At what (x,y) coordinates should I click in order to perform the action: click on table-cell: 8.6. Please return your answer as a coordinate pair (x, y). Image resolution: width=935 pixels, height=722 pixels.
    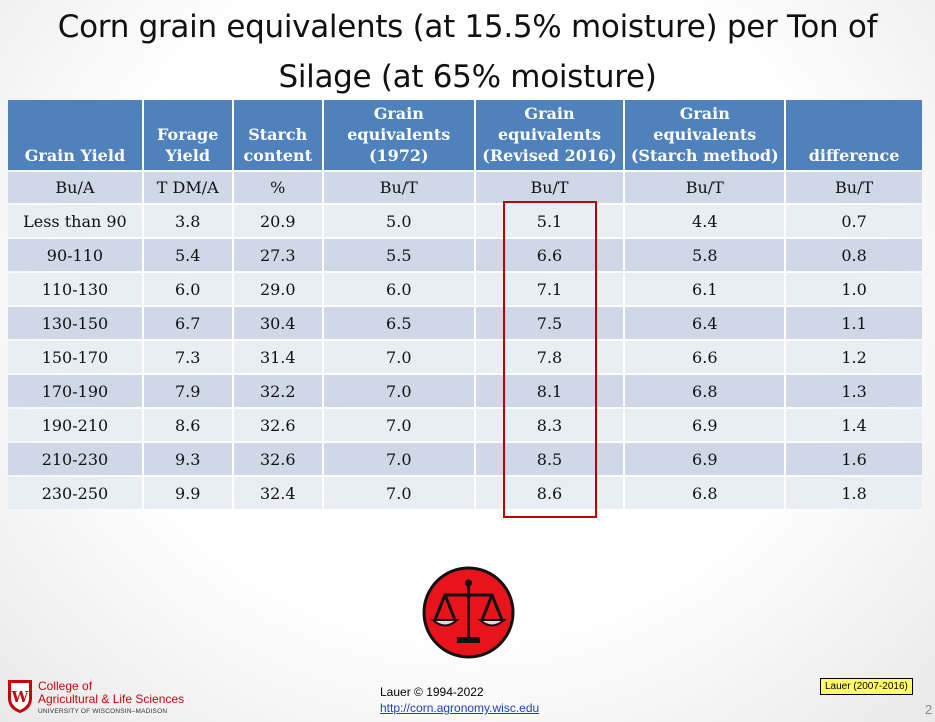
    Looking at the image, I should click on (187, 425).